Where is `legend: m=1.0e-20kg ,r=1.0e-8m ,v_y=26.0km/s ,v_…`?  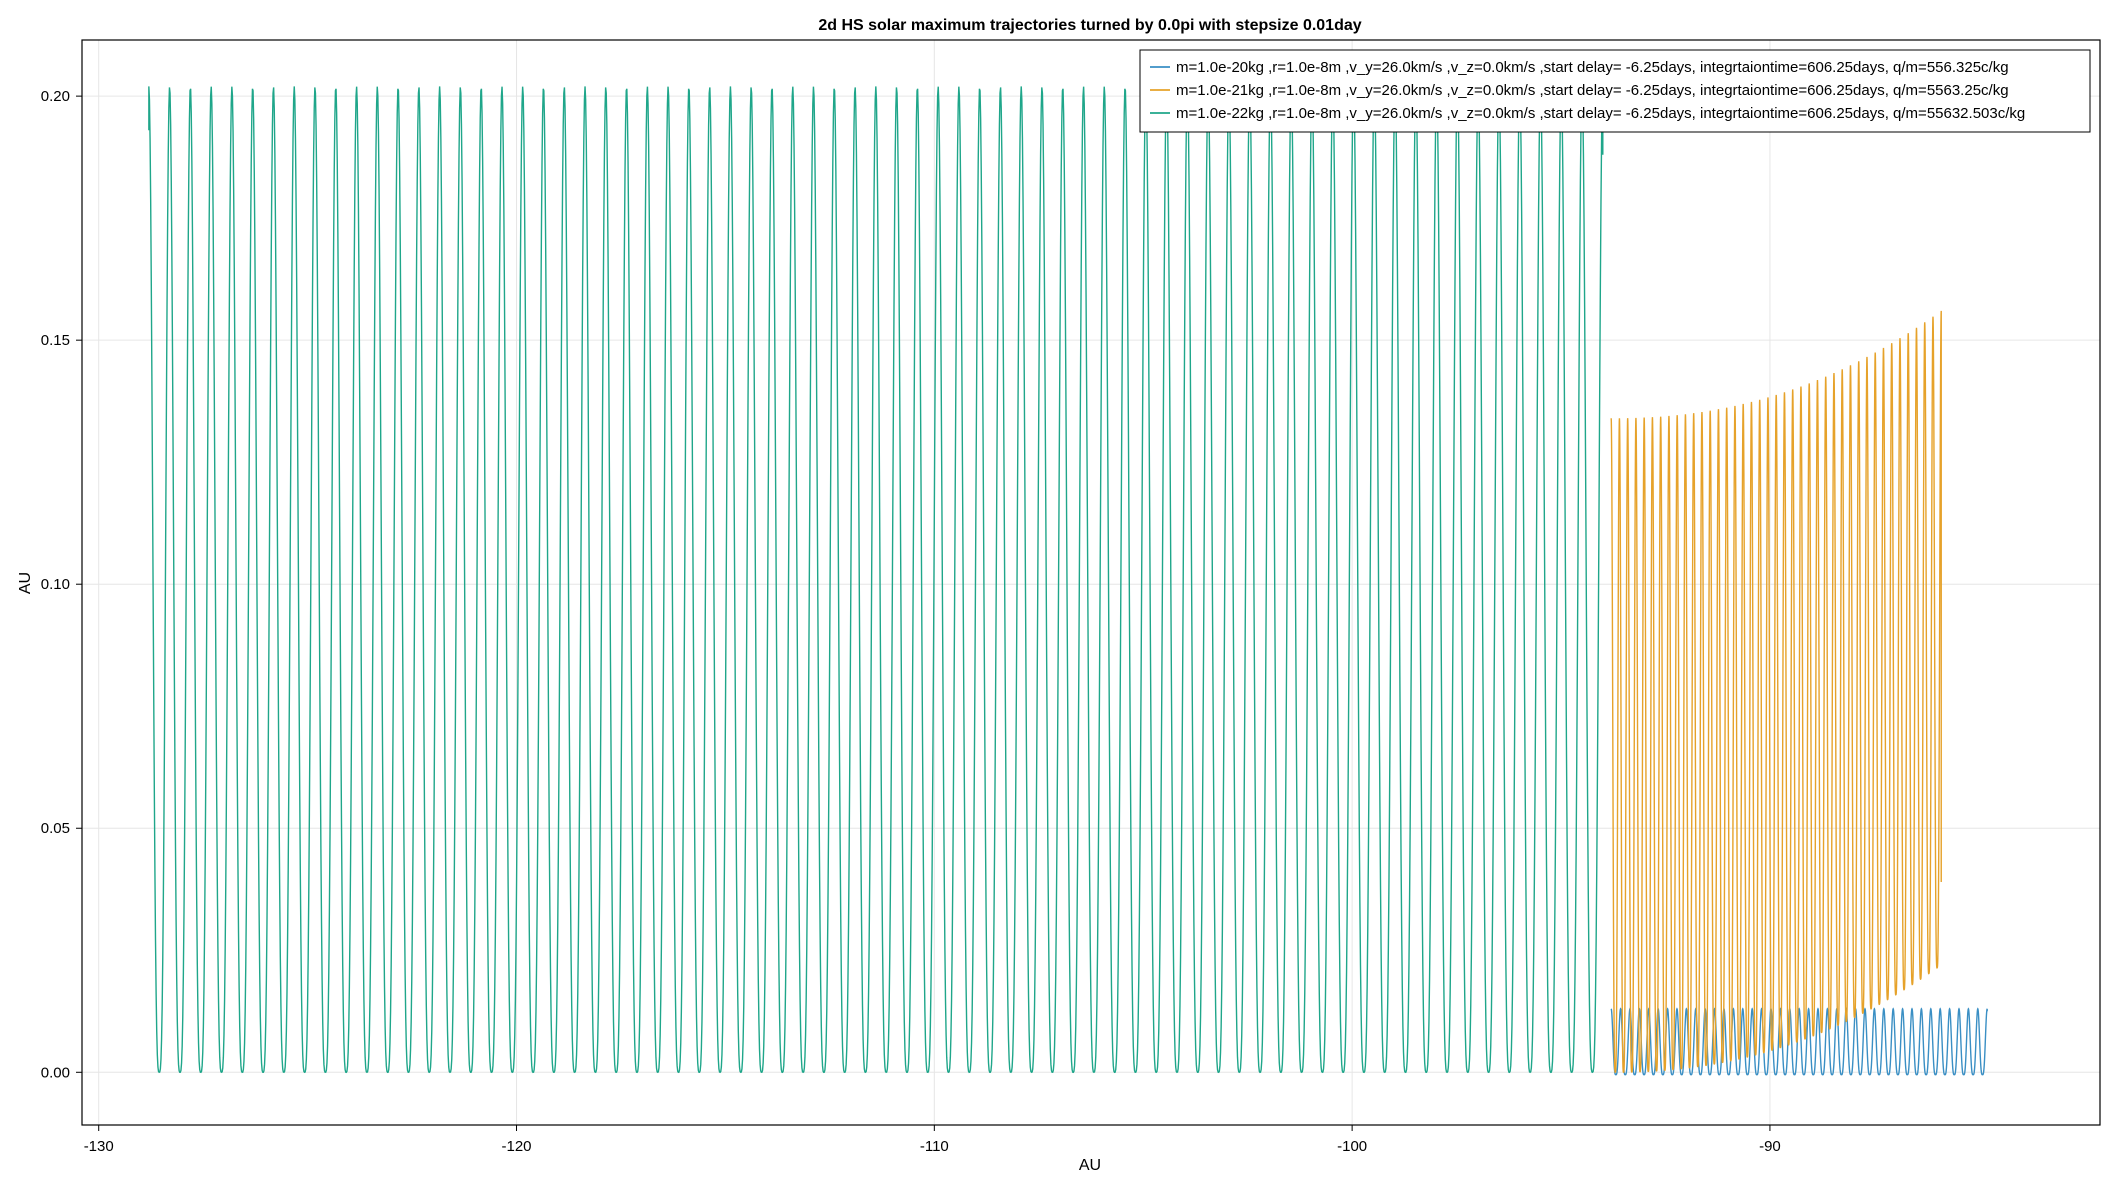
legend: m=1.0e-20kg ,r=1.0e-8m ,v_y=26.0km/s ,v_… is located at coordinates (1615, 91).